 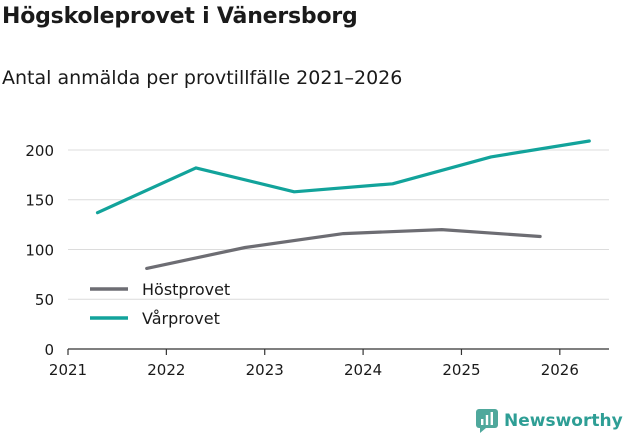 I want to click on x-tick-label: 2023, so click(x=265, y=370).